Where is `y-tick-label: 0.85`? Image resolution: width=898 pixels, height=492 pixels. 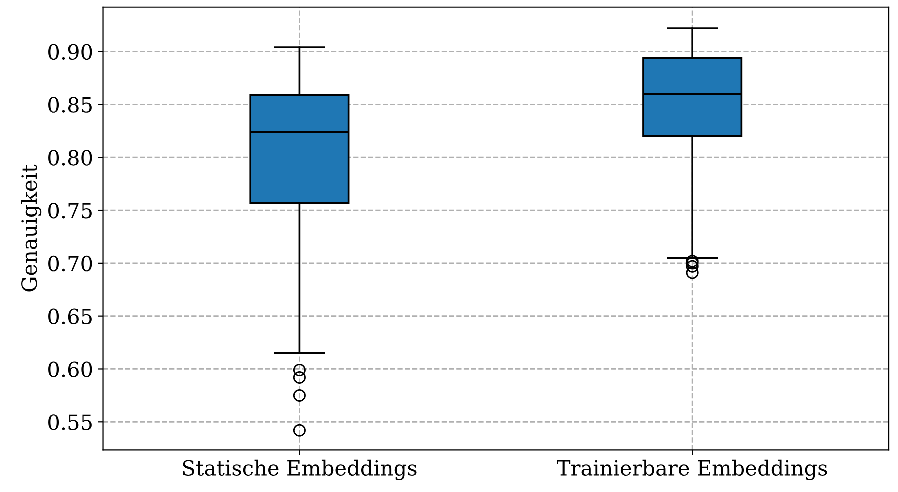 y-tick-label: 0.85 is located at coordinates (70, 105).